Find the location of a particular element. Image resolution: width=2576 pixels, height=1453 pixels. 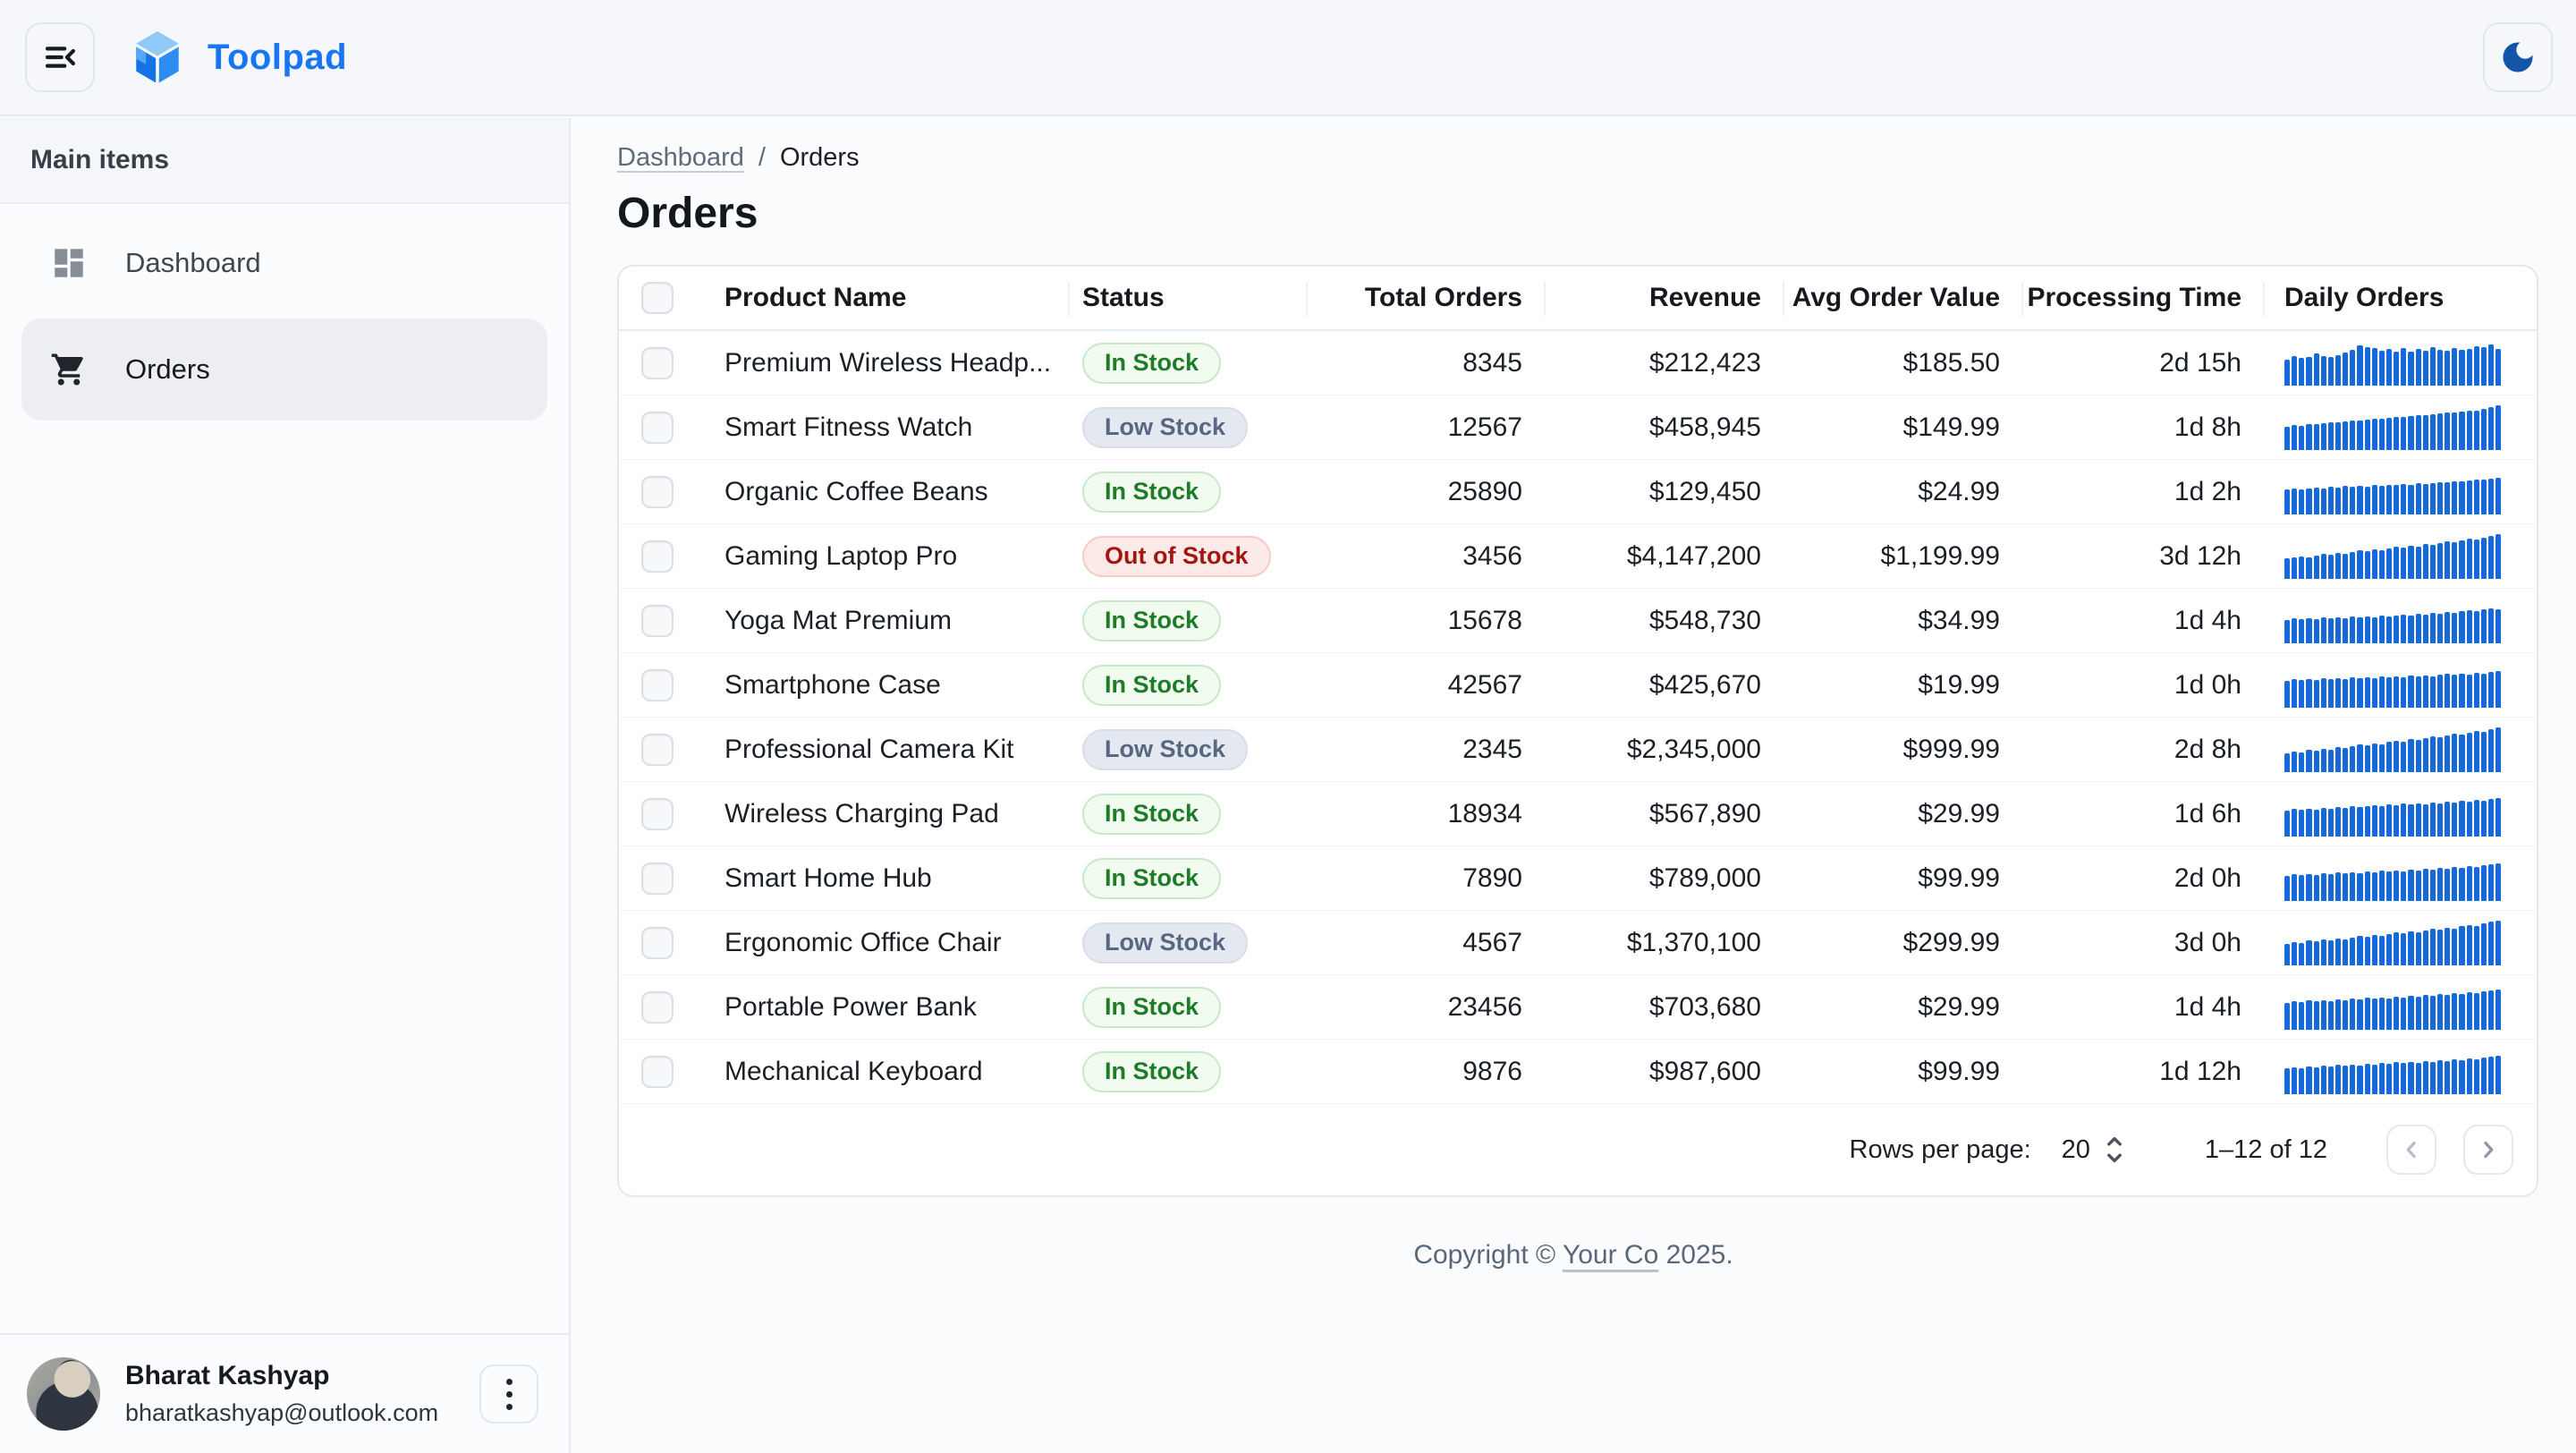

processing-time-cell: 2d 8h is located at coordinates (2207, 749).